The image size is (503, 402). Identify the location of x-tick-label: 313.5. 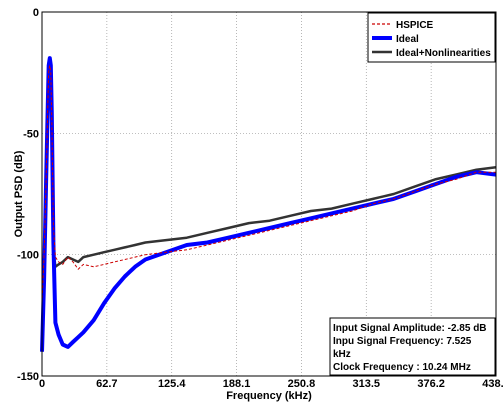
(367, 384).